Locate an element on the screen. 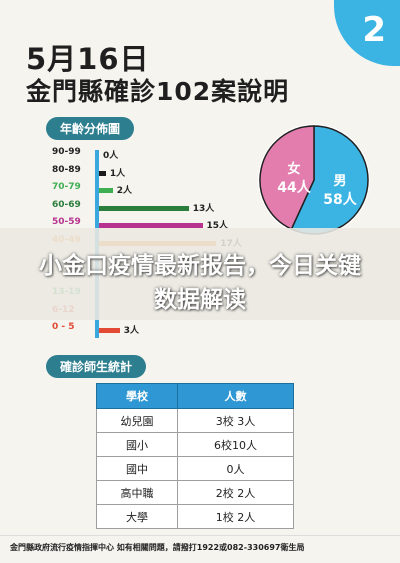 This screenshot has height=563, width=400. age-bar-value: 15人 is located at coordinates (217, 226).